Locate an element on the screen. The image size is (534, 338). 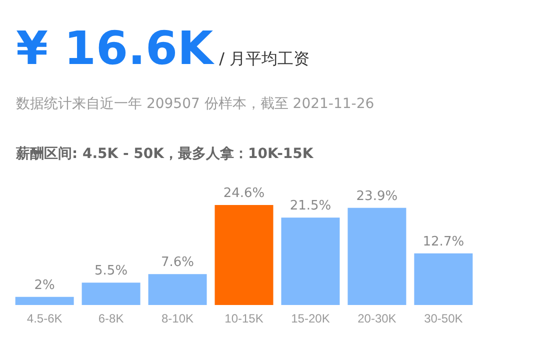
text: 数据统计来自近一年 209507 份样本，截至 2021-11-26 is located at coordinates (195, 104).